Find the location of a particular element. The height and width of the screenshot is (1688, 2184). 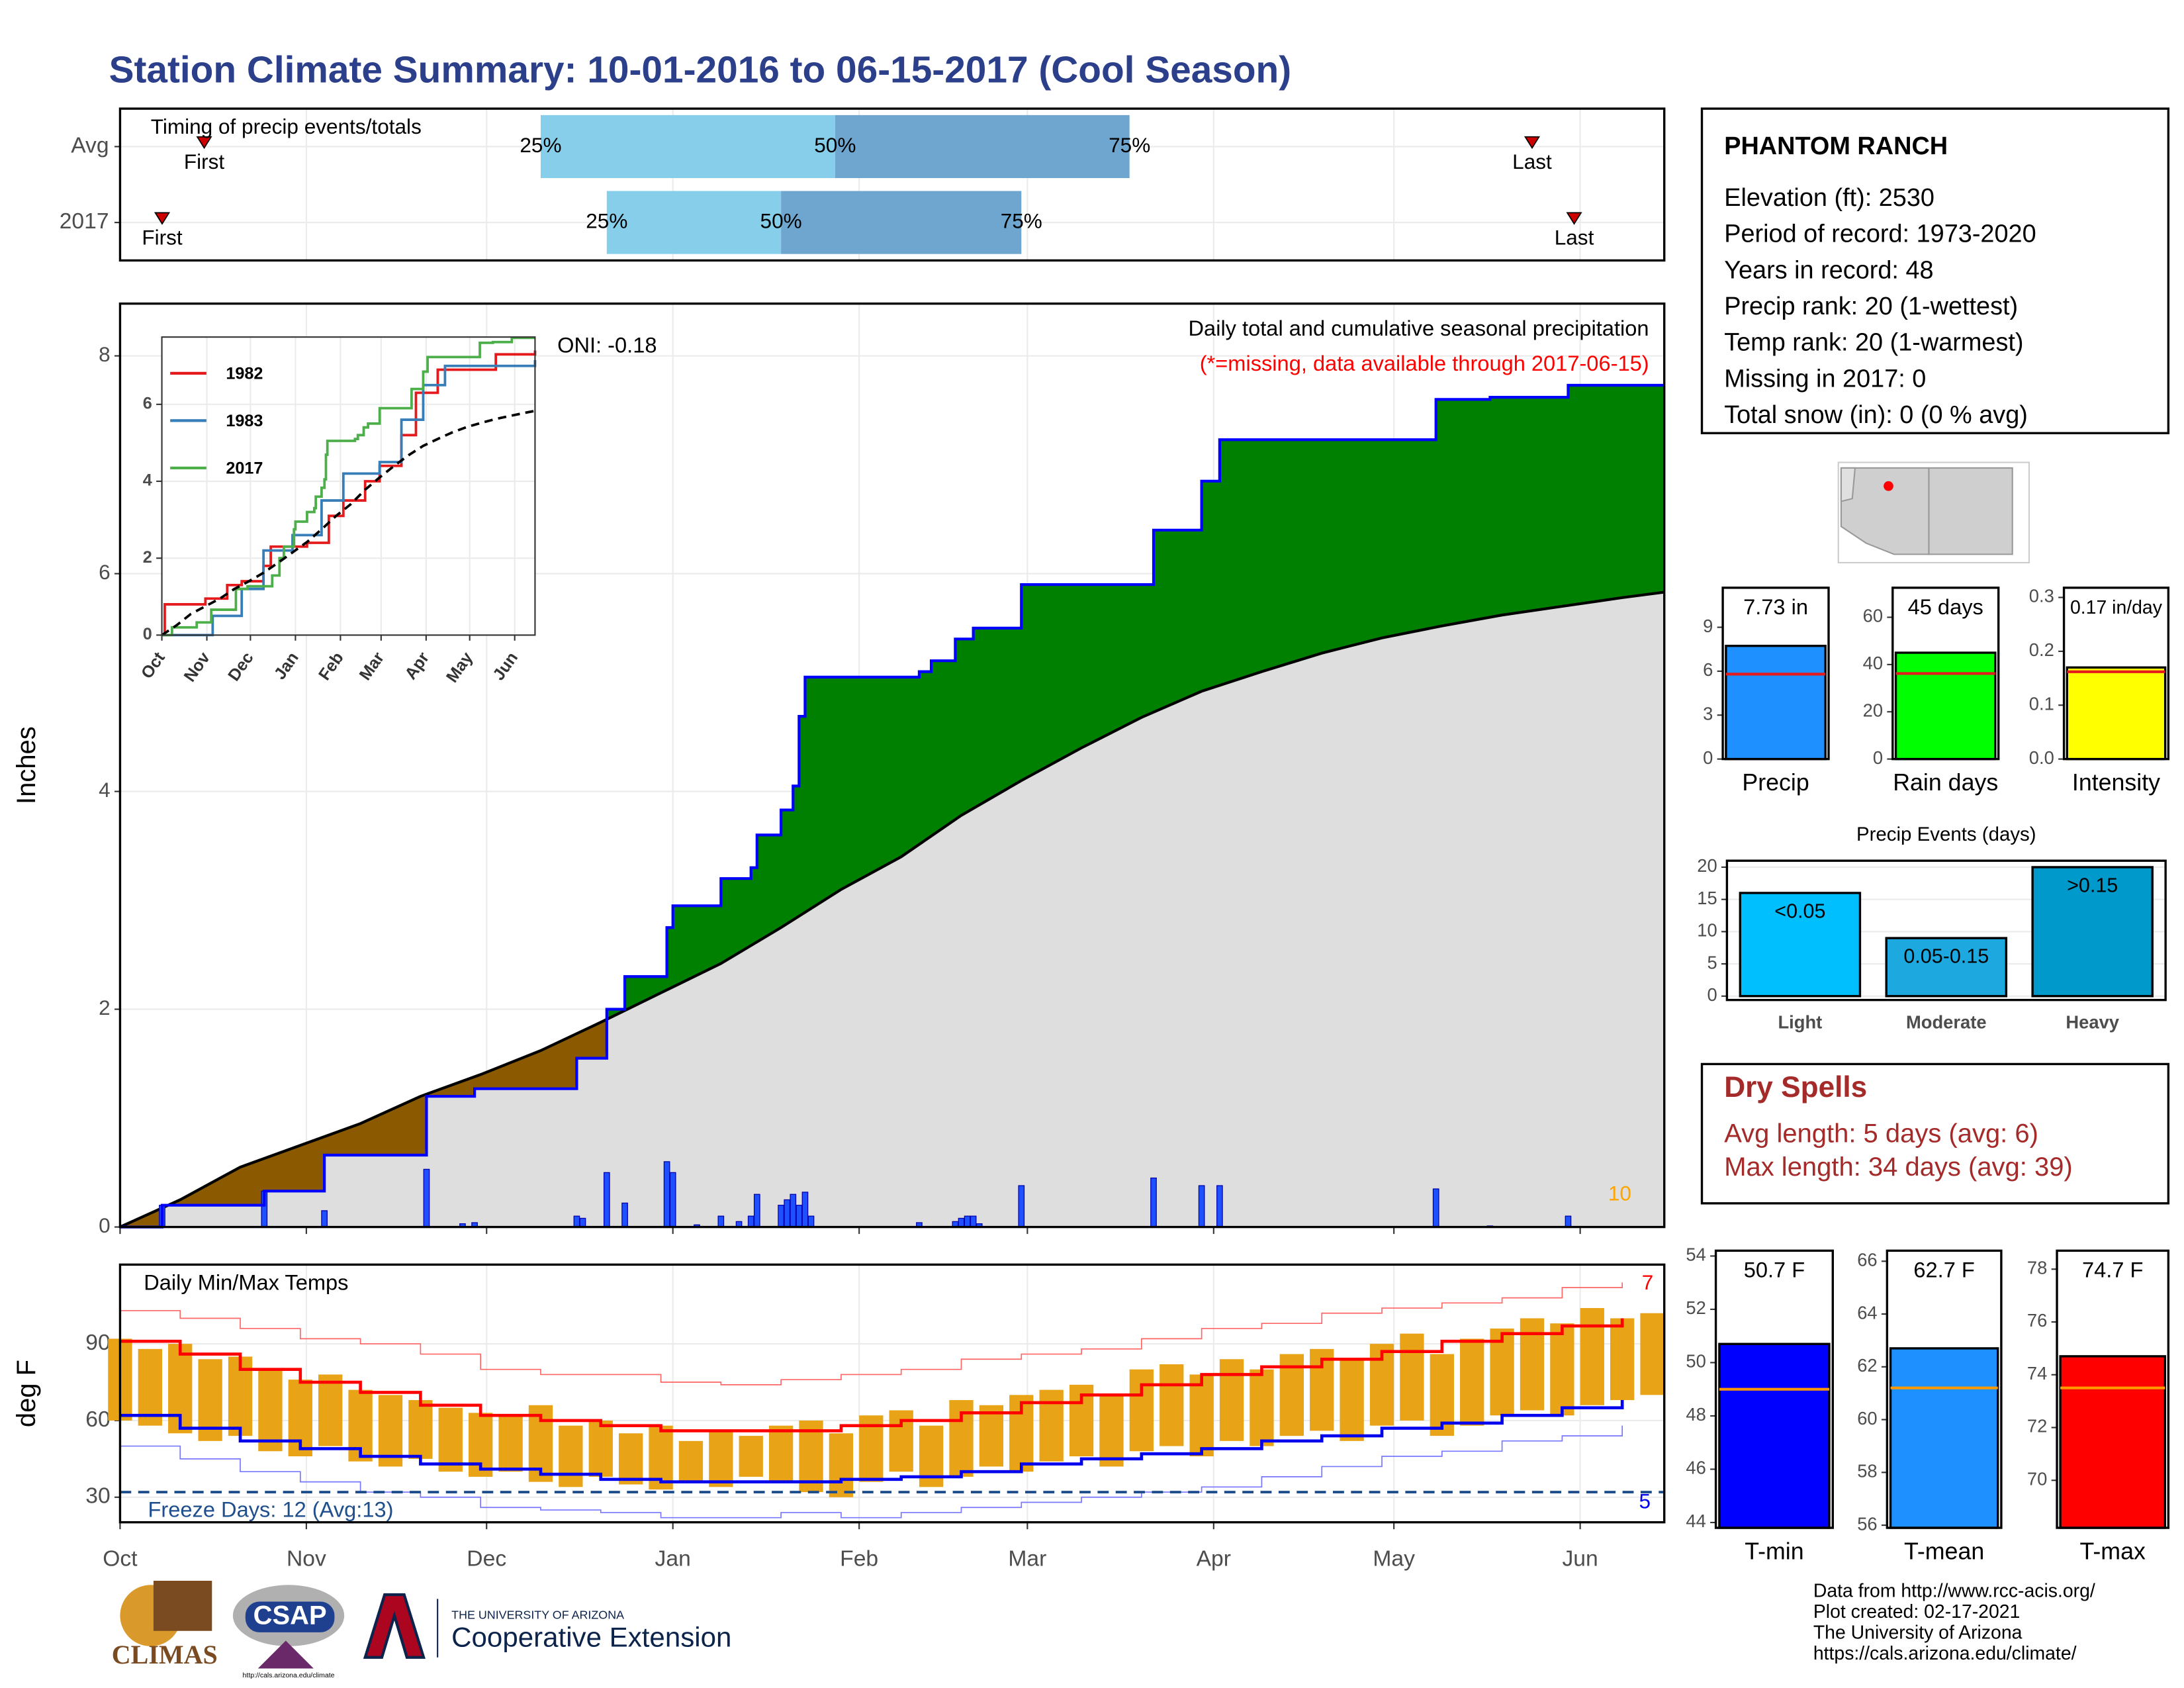

y-tick-label: 52 is located at coordinates (1696, 1307).